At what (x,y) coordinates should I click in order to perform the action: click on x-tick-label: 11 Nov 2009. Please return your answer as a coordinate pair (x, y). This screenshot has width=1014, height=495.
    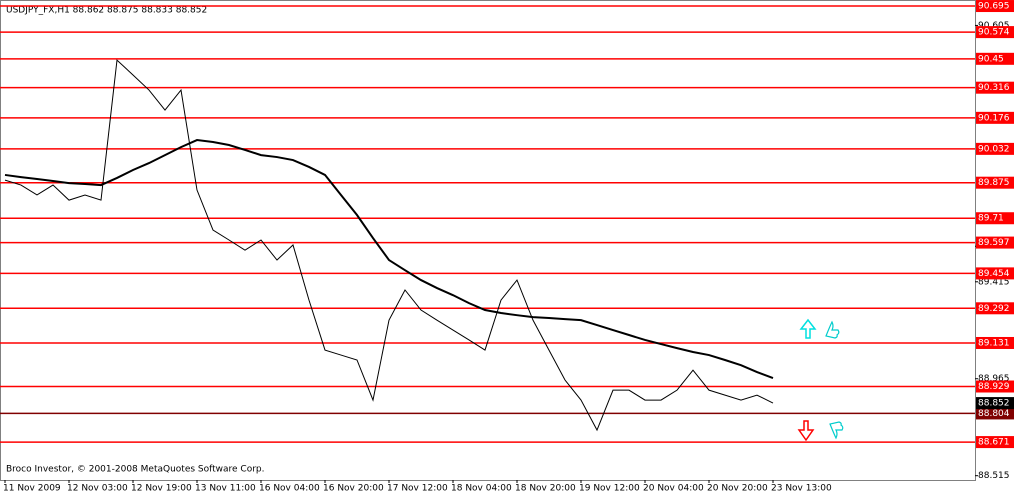
    Looking at the image, I should click on (32, 489).